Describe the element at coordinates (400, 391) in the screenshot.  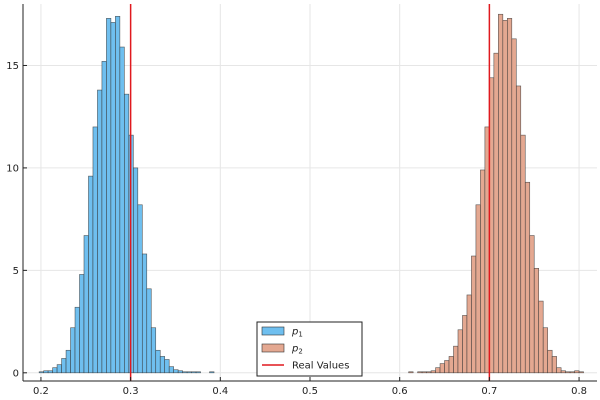
I see `x-tick-label: 0.6` at that location.